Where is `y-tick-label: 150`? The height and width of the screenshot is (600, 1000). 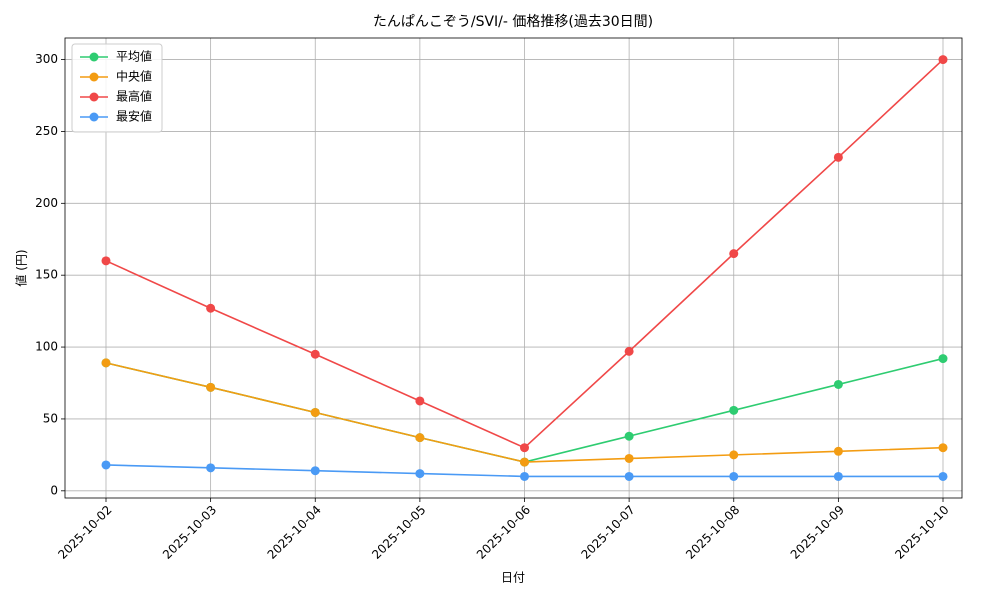
y-tick-label: 150 is located at coordinates (46, 275).